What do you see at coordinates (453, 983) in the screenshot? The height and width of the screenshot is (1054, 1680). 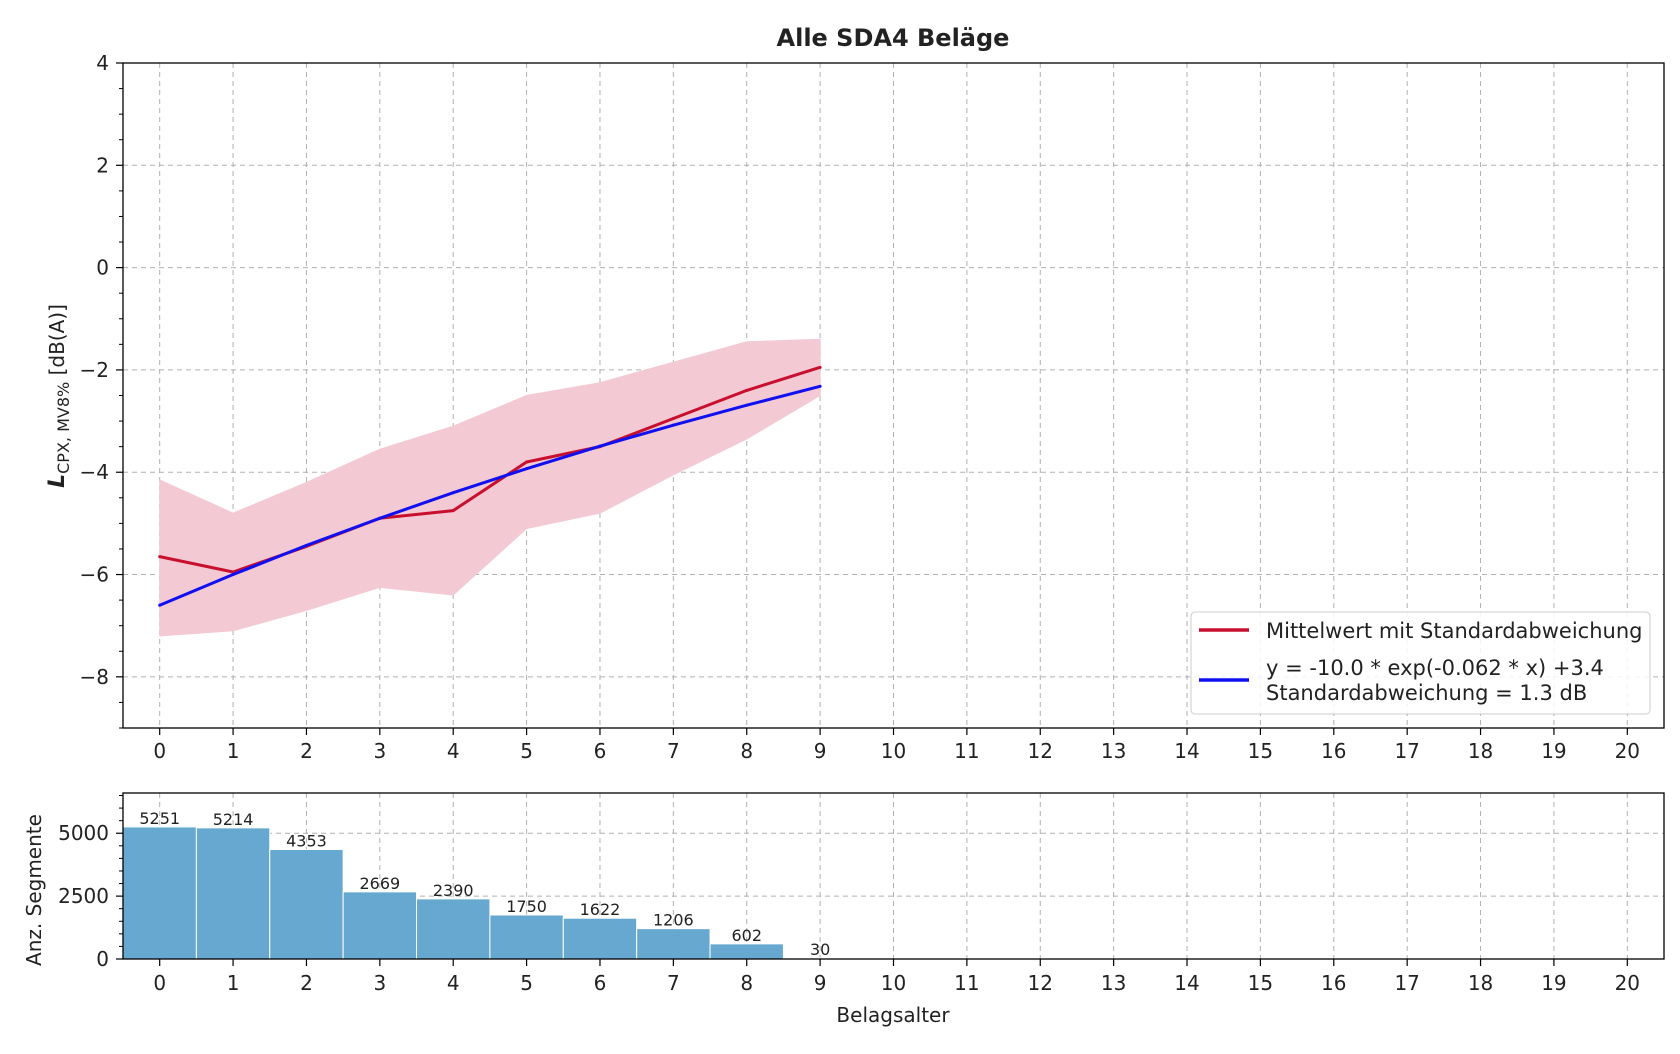 I see `bottom-xtick-label: 4` at bounding box center [453, 983].